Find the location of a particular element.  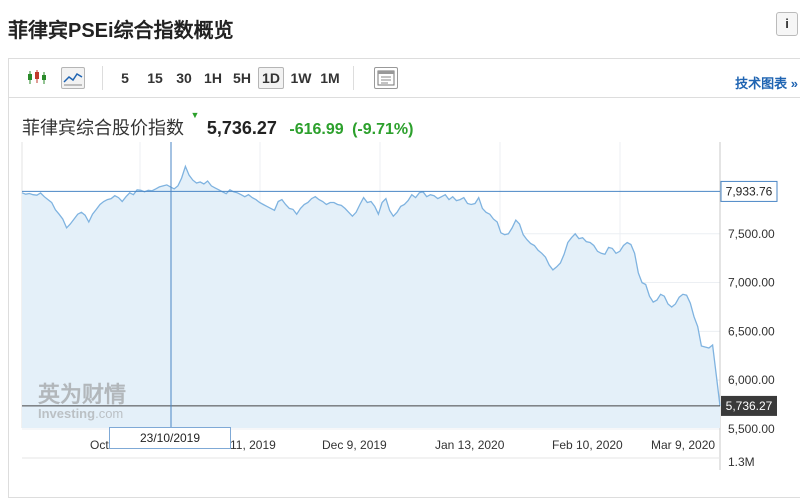

chart-toolbar: 5 15 30 1H 5H 1D 1W 1M 技术图表 » is located at coordinates (404, 78).